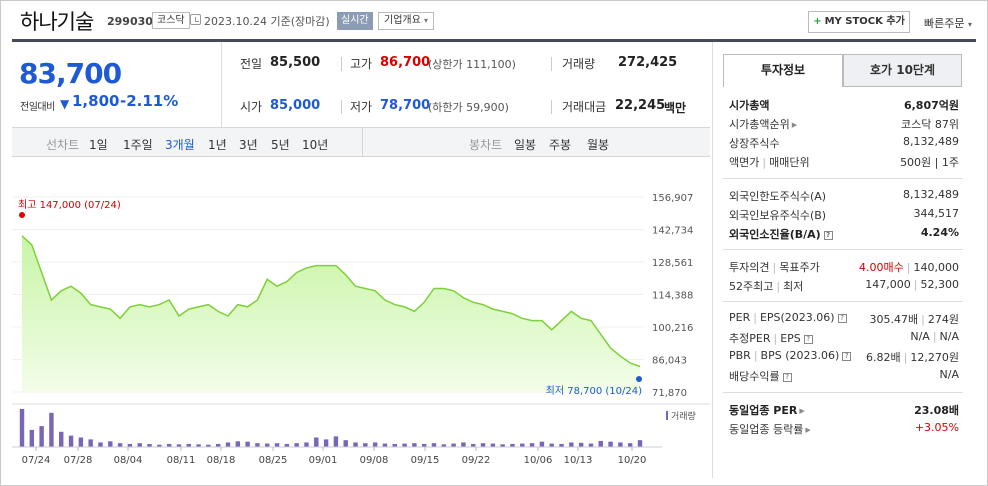  I want to click on price-change: 1,800, so click(96, 101).